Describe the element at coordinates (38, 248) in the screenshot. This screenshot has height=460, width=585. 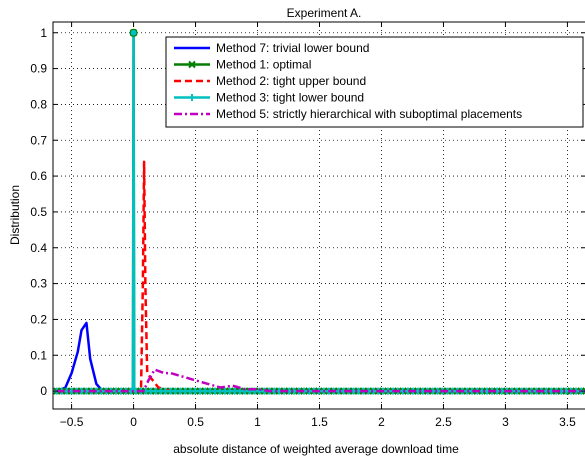
I see `y-tick-label: 0.4` at that location.